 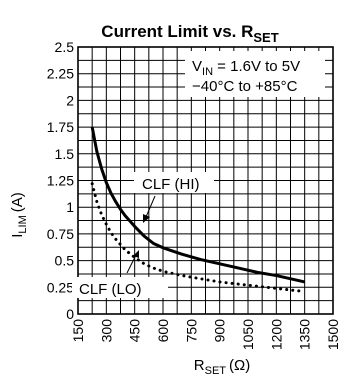 I want to click on y-tick-label: 0, so click(x=70, y=314).